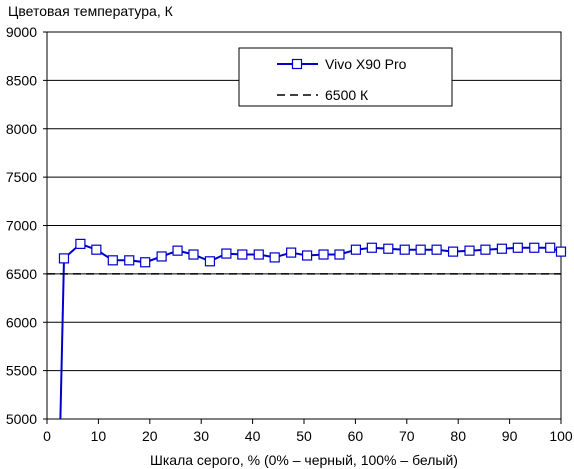 The image size is (574, 469). Describe the element at coordinates (91, 11) in the screenshot. I see `chart-title: Цветовая температура, К` at that location.